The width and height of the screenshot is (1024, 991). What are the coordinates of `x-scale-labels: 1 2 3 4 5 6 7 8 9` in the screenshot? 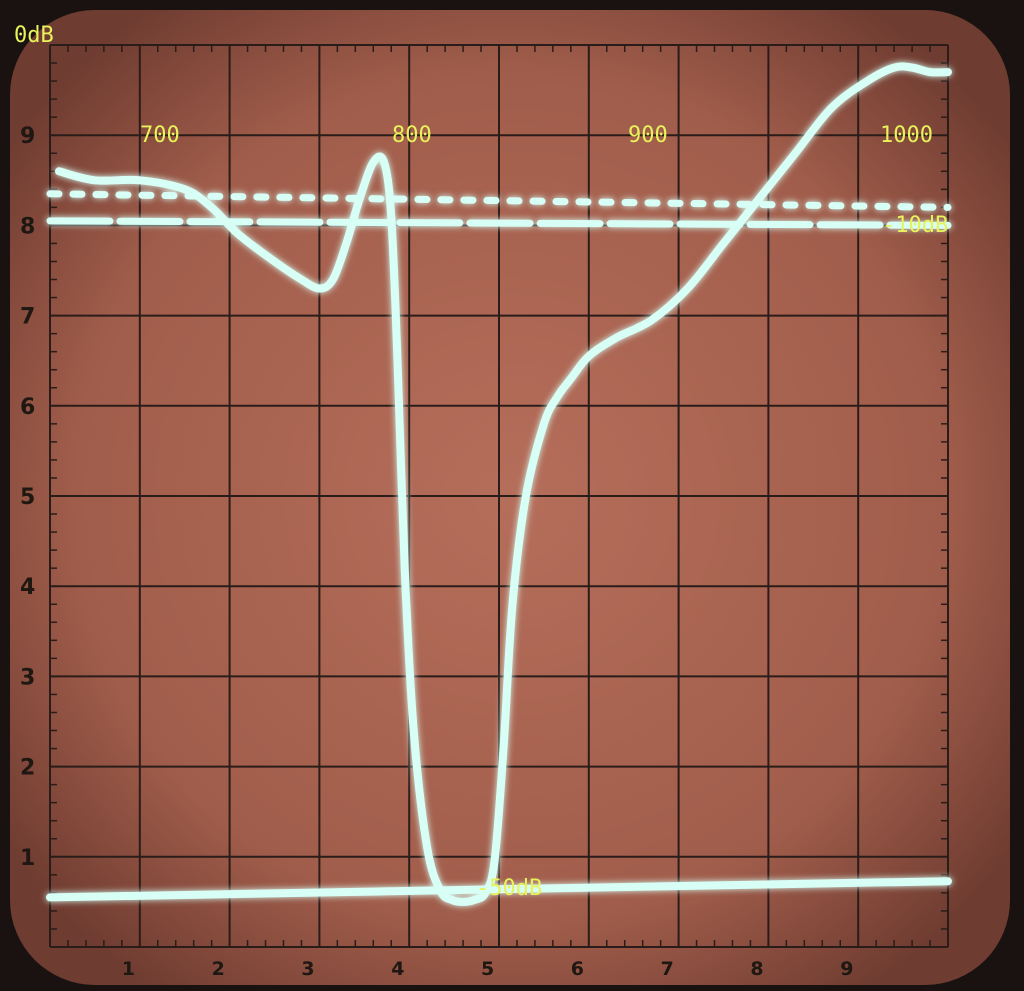 It's located at (488, 969).